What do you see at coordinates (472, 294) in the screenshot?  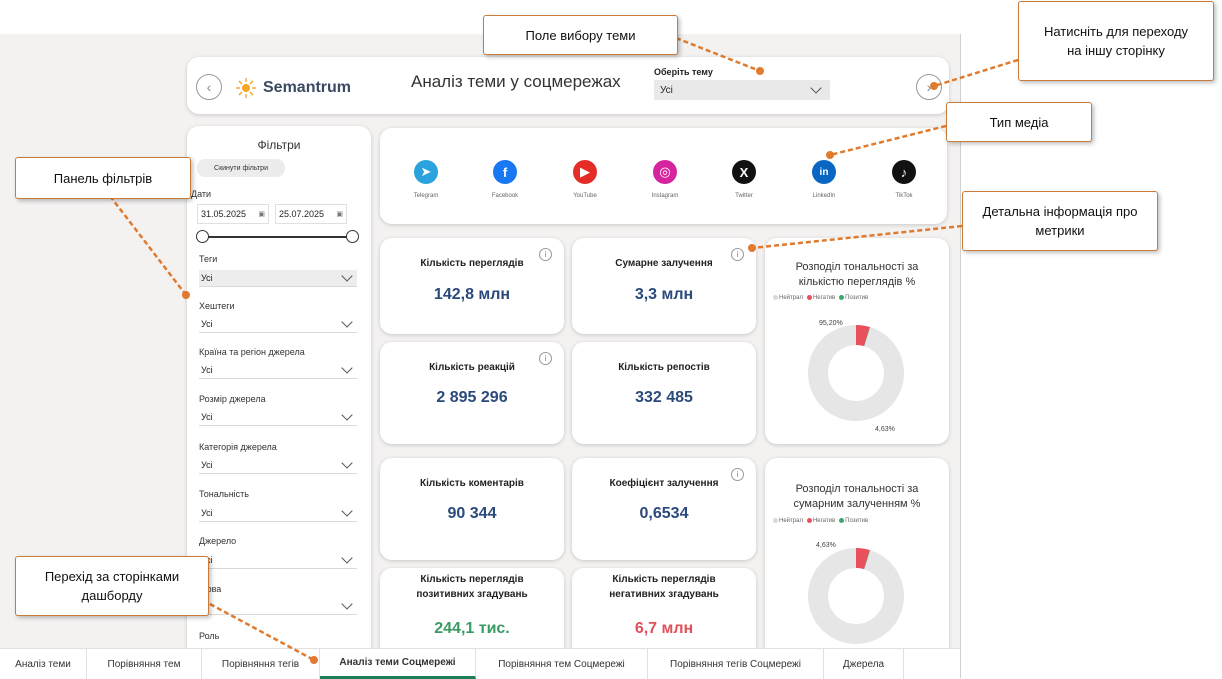 I see `metric-value: 142,8 млн` at bounding box center [472, 294].